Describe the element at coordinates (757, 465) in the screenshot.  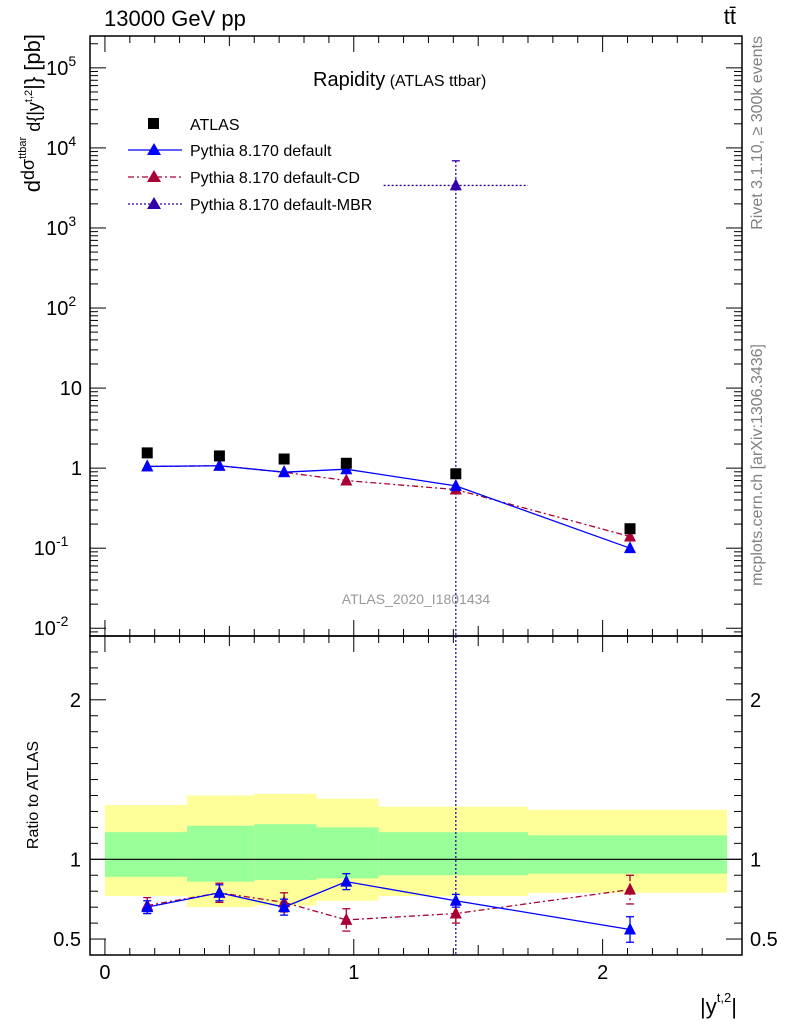
I see `mcplots-reference-label: mcplots.cern.ch [arXiv:1306.3436]` at that location.